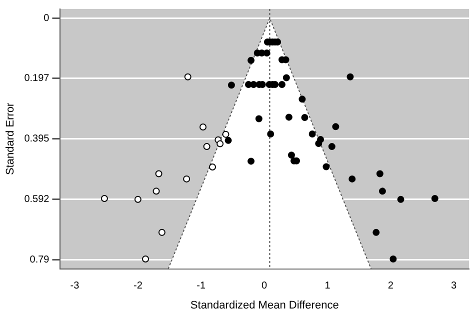 The width and height of the screenshot is (474, 316). What do you see at coordinates (327, 286) in the screenshot?
I see `x-tick-label: 1` at bounding box center [327, 286].